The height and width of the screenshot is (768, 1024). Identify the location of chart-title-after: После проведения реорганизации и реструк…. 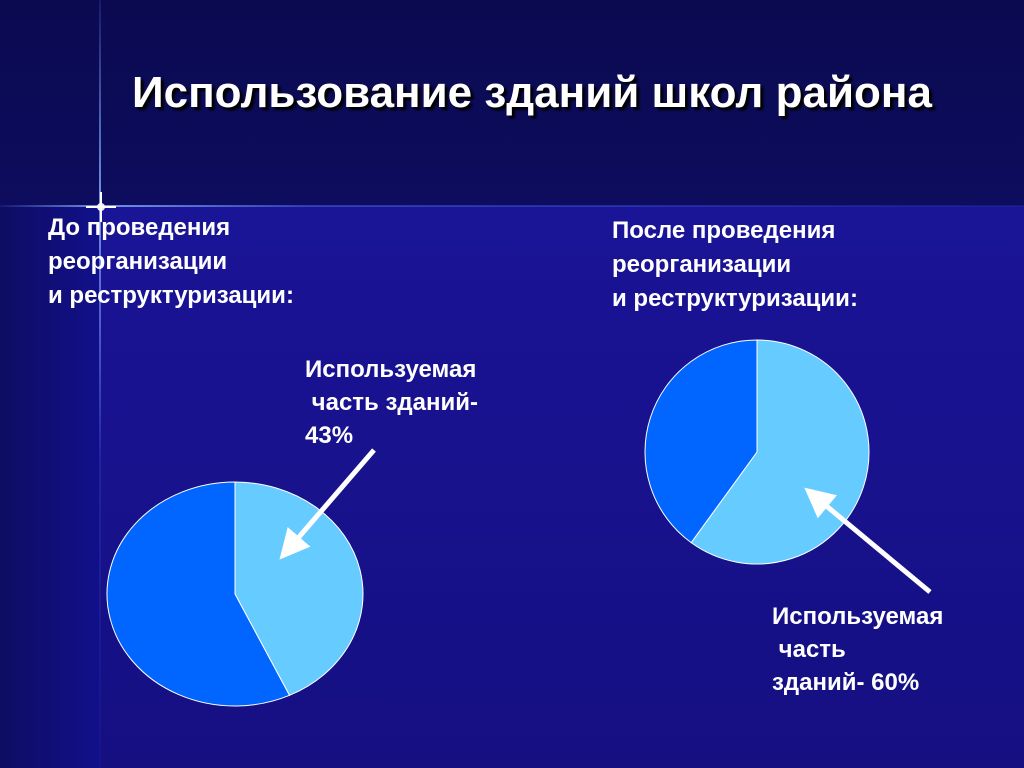
(735, 264).